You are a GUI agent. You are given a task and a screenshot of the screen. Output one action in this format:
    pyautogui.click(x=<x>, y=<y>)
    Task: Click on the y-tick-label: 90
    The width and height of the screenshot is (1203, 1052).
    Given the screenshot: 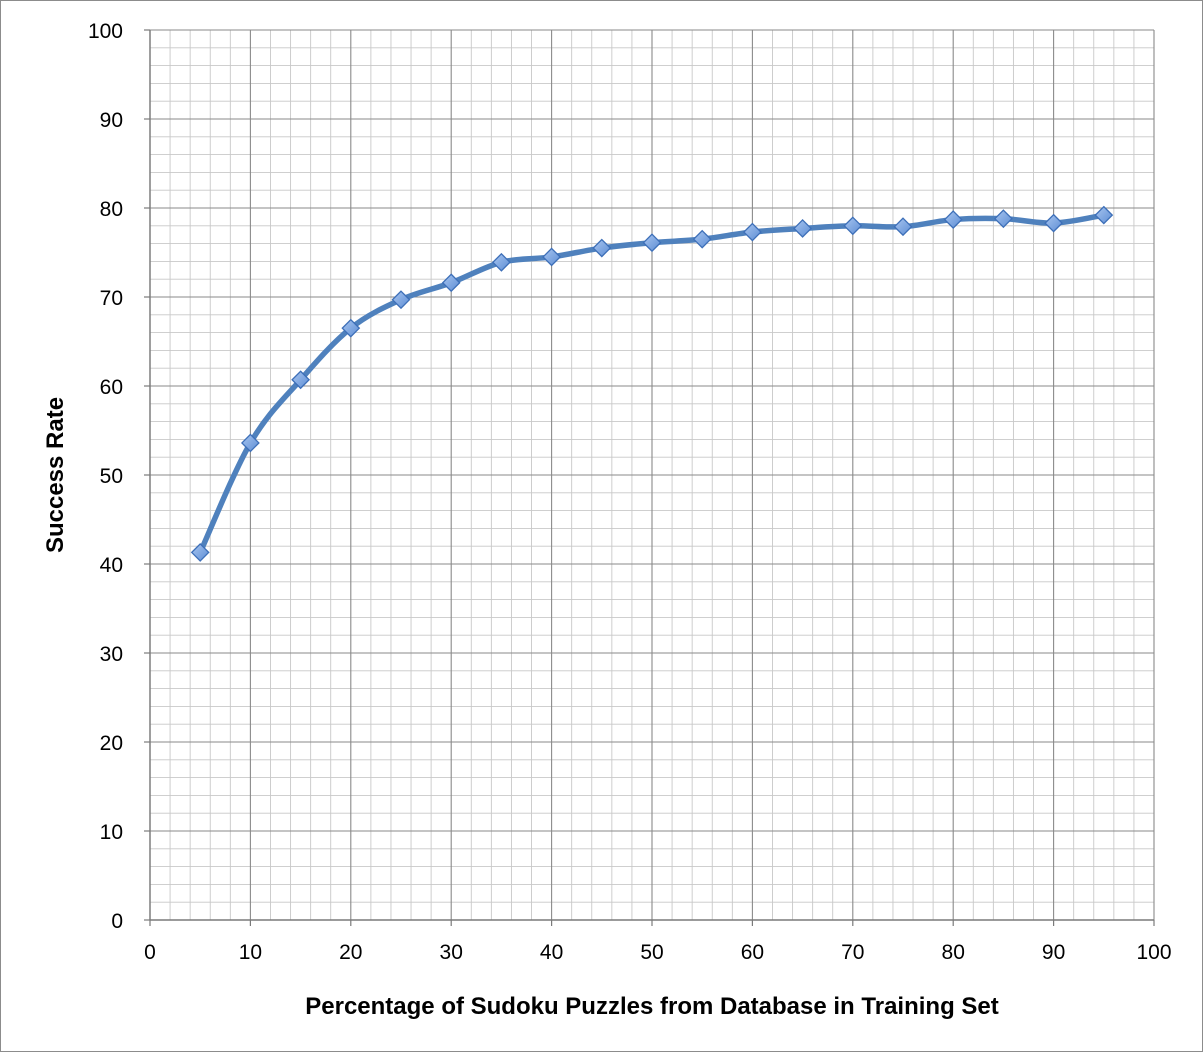 What is the action you would take?
    pyautogui.click(x=111, y=120)
    